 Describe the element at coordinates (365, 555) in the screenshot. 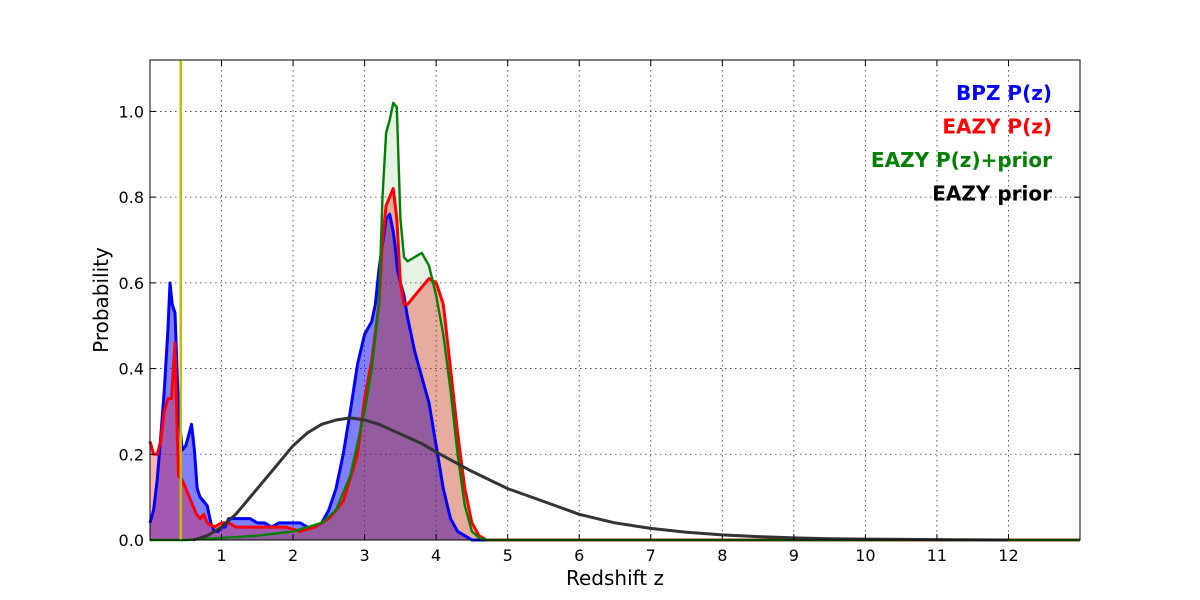

I see `x-tick-label: 3` at that location.